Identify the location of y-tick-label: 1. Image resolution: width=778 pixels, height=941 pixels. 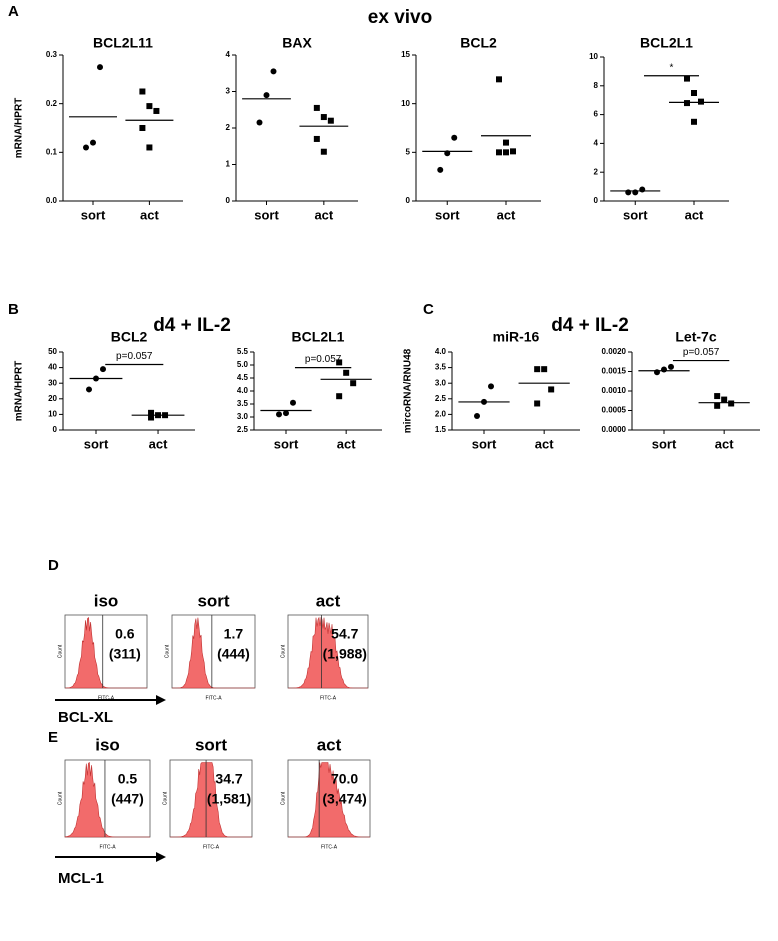
(228, 164).